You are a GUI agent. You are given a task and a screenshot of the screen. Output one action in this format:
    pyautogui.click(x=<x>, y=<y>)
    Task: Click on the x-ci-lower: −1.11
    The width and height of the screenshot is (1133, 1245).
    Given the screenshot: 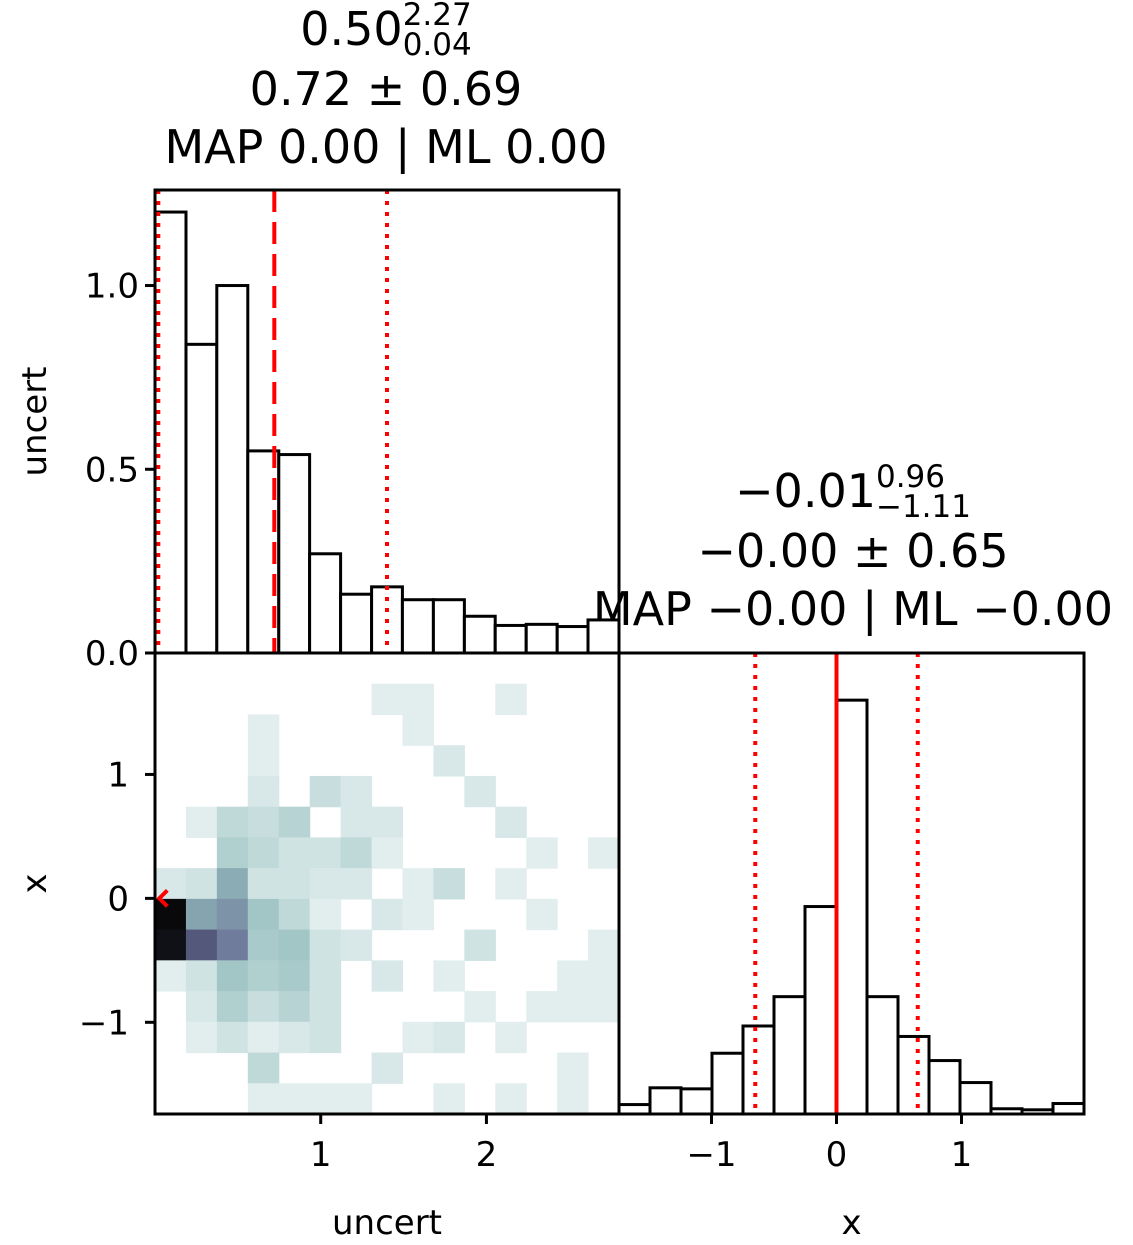 What is the action you would take?
    pyautogui.click(x=923, y=507)
    